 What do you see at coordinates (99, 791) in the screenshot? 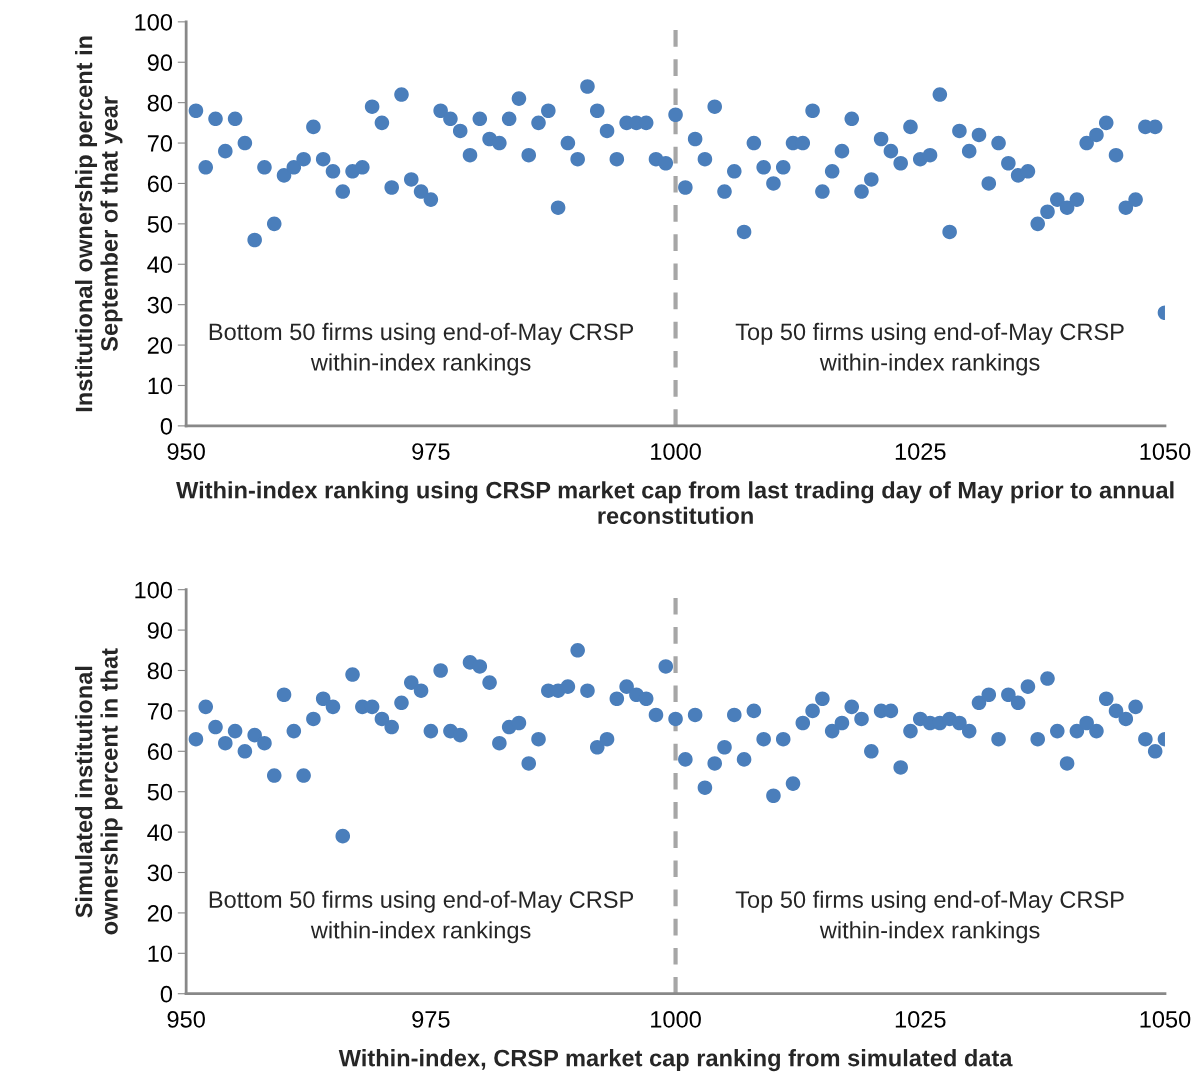
I see `y-axis-title: Simulated institutional ownership percent in that` at bounding box center [99, 791].